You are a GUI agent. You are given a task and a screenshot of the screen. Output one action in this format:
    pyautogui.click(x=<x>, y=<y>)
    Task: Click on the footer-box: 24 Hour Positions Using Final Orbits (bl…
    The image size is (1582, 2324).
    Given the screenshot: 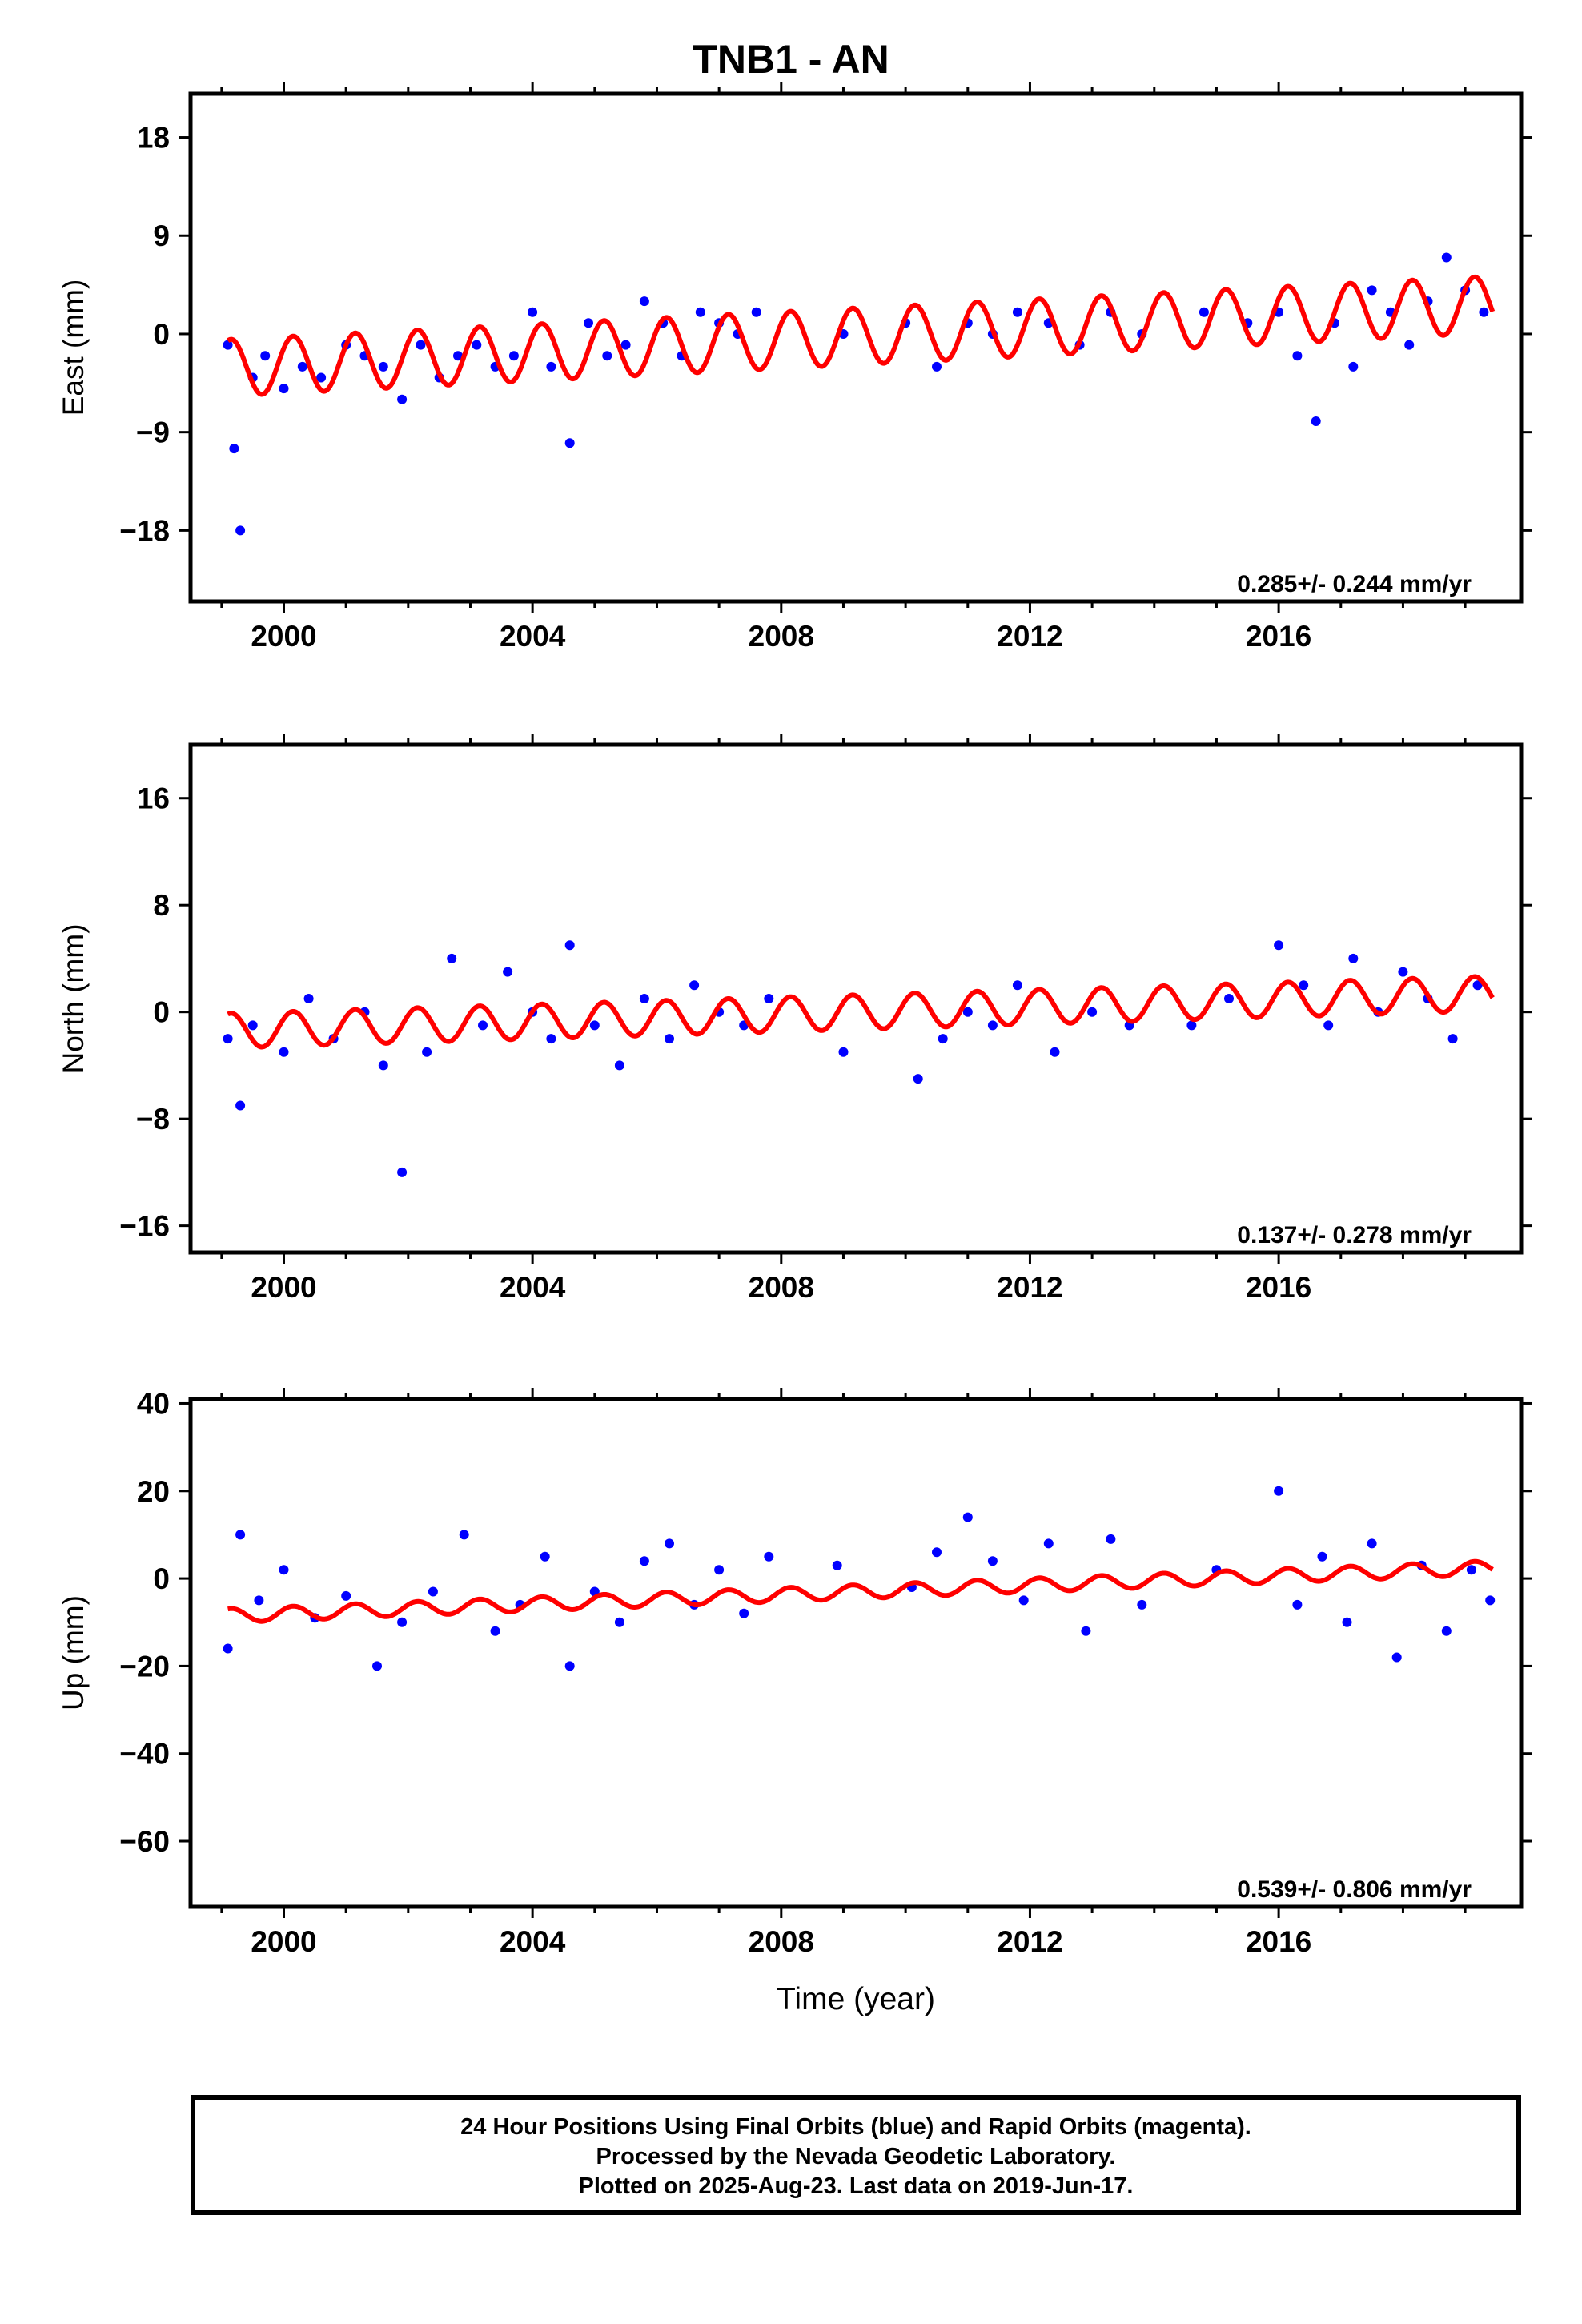 What is the action you would take?
    pyautogui.click(x=856, y=2155)
    